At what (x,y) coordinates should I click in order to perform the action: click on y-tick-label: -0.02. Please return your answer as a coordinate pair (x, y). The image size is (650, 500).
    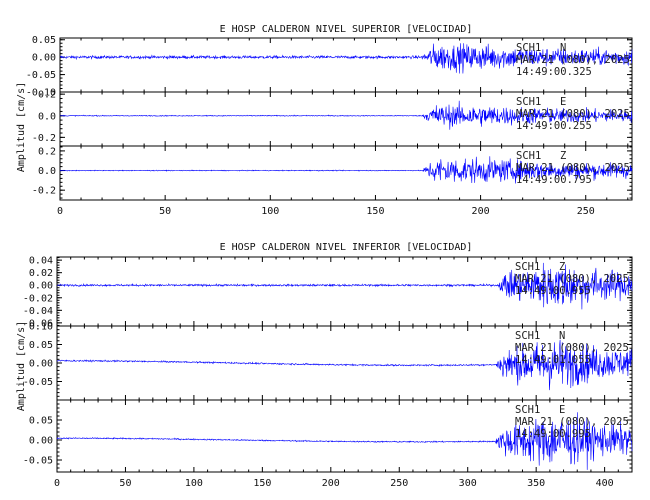
    Looking at the image, I should click on (38, 298).